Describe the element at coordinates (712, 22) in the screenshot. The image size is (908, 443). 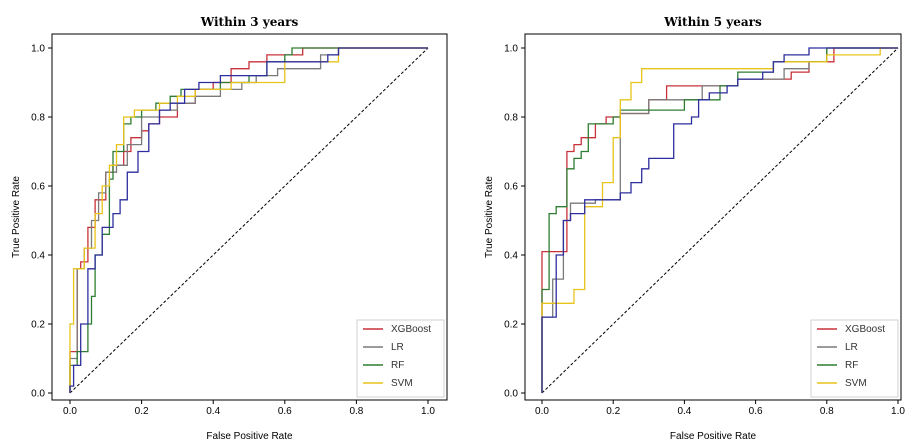
I see `chart-title: Within 5 years` at that location.